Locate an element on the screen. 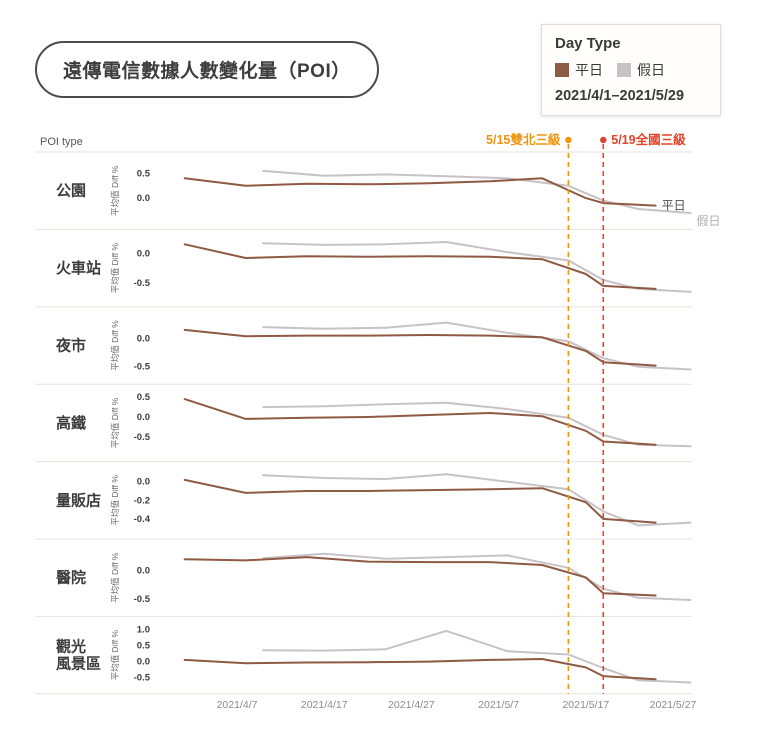 The image size is (768, 743). annotation-label-national-level3: 5/19全國三級 is located at coordinates (648, 139).